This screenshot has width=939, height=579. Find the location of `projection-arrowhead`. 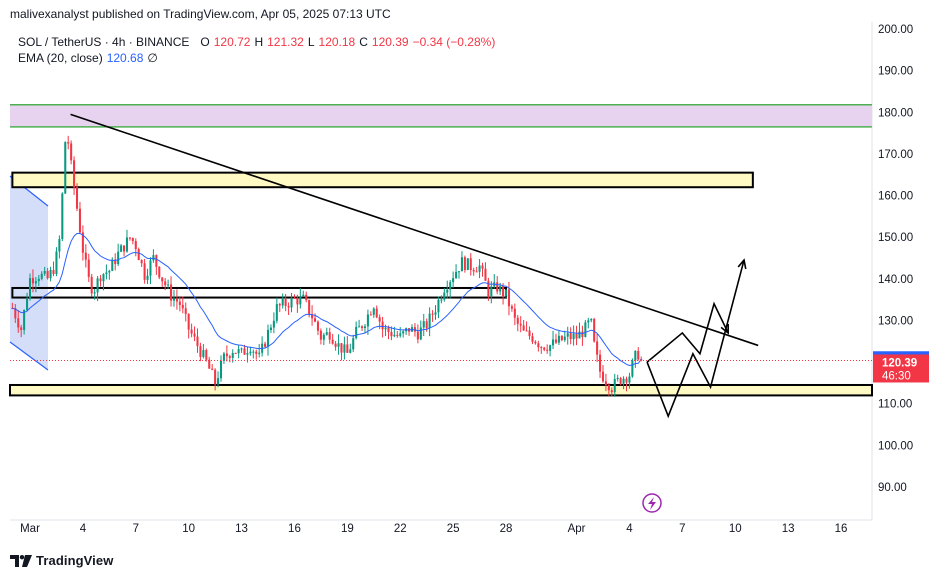

projection-arrowhead is located at coordinates (742, 264).